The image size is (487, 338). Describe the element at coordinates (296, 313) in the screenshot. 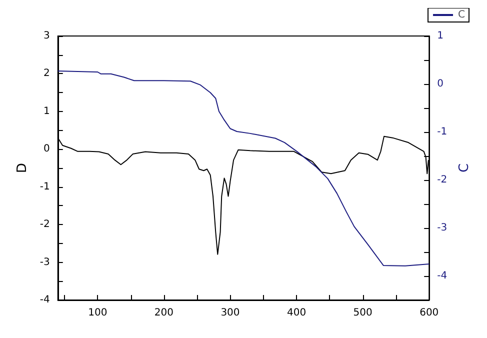

I see `x-tick-label: 400` at that location.